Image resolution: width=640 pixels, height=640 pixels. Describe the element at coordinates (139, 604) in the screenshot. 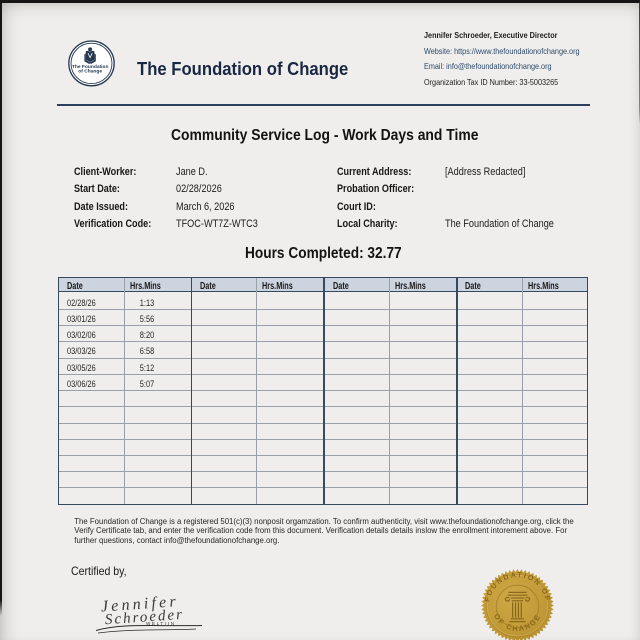

I see `svg-text: Jennifer` at that location.